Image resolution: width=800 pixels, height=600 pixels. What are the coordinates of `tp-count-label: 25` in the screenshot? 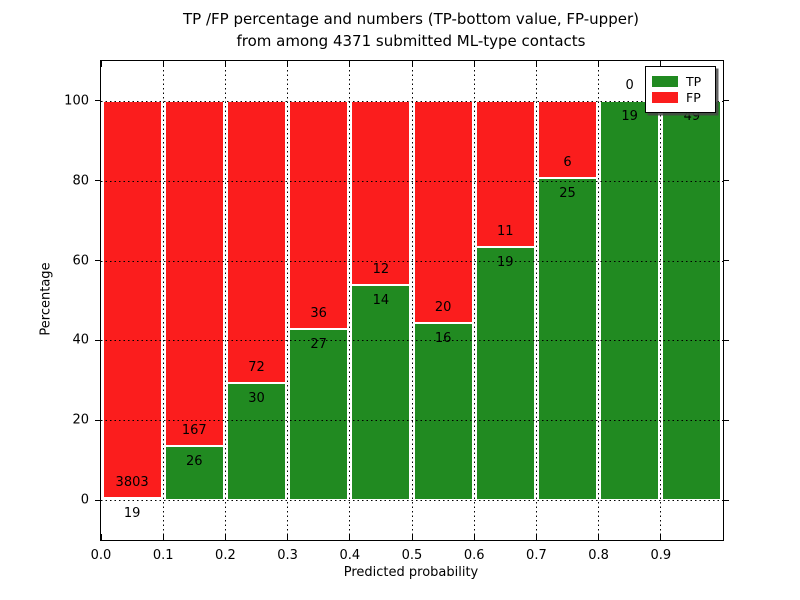 It's located at (567, 194).